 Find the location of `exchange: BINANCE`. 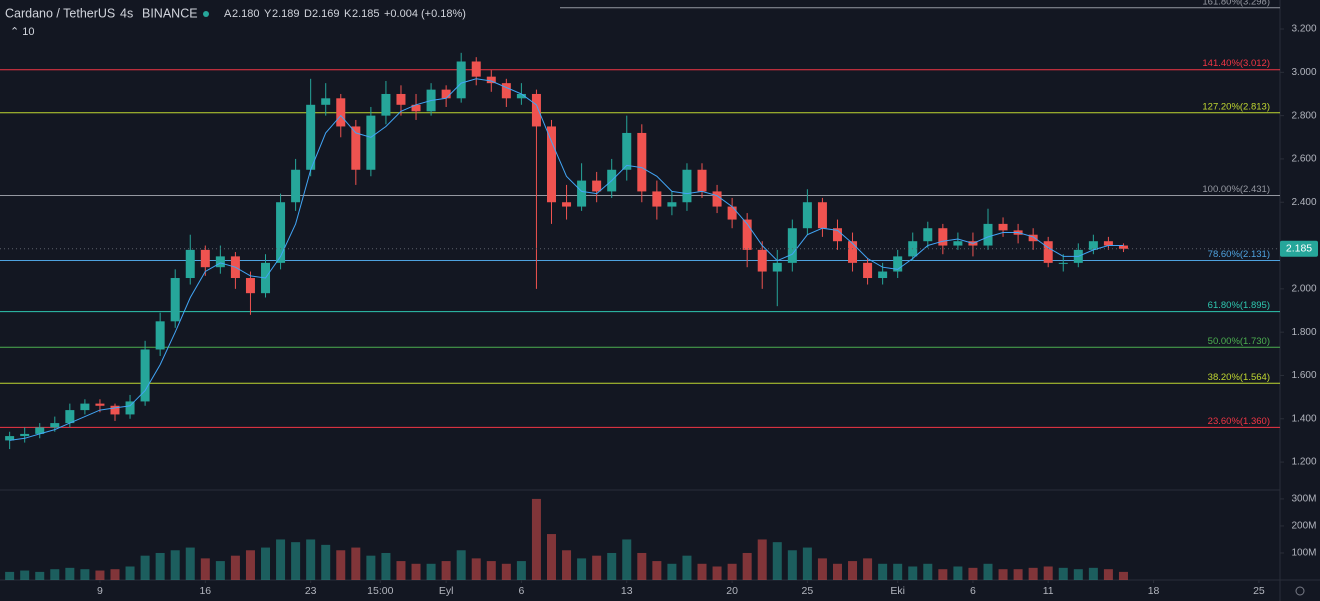

exchange: BINANCE is located at coordinates (170, 13).